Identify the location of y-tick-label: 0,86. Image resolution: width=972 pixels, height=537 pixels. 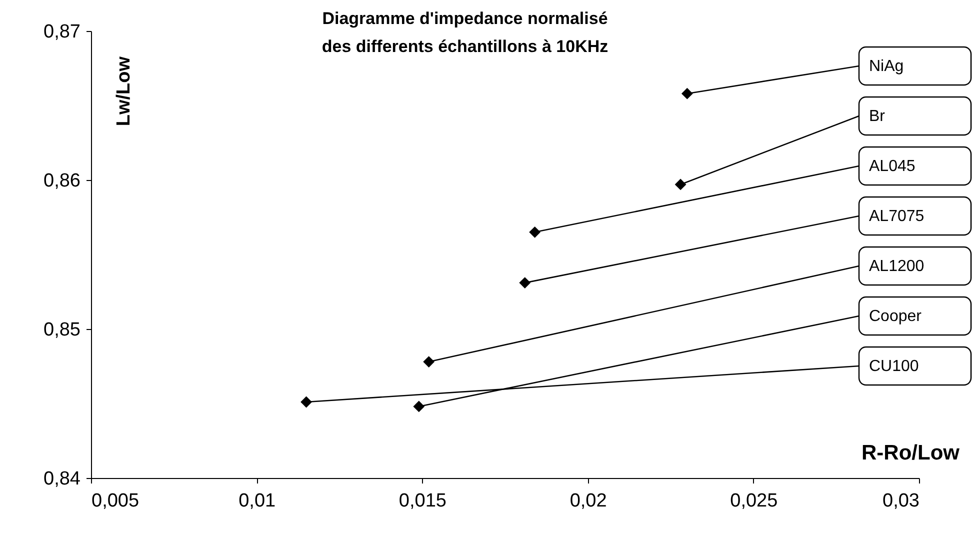
(62, 181).